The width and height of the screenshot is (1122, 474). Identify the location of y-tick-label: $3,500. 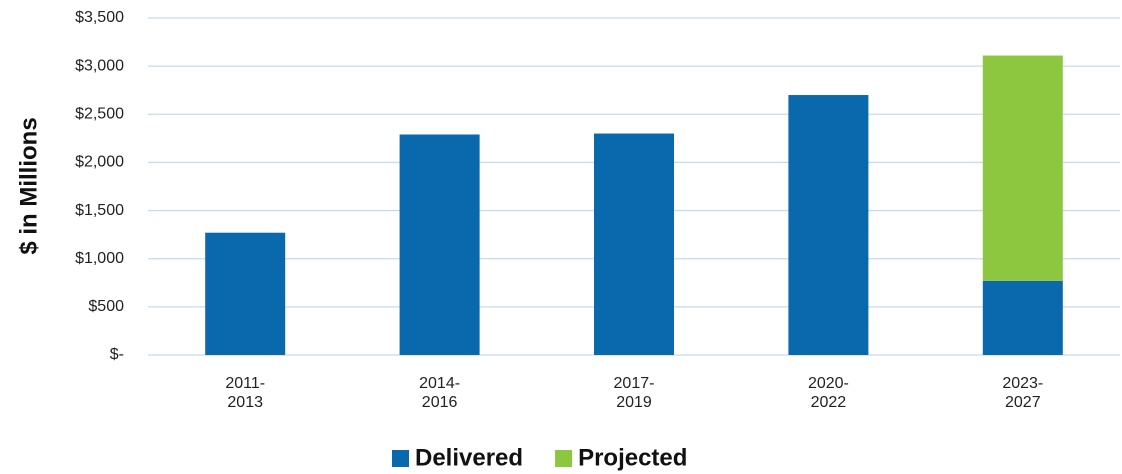
(99, 17).